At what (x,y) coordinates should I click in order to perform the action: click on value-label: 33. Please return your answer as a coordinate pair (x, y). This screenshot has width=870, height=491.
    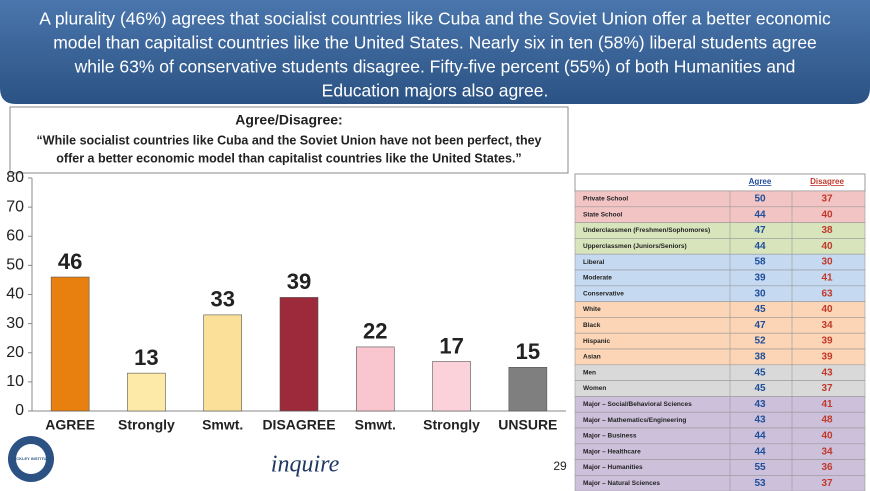
    Looking at the image, I should click on (222, 299).